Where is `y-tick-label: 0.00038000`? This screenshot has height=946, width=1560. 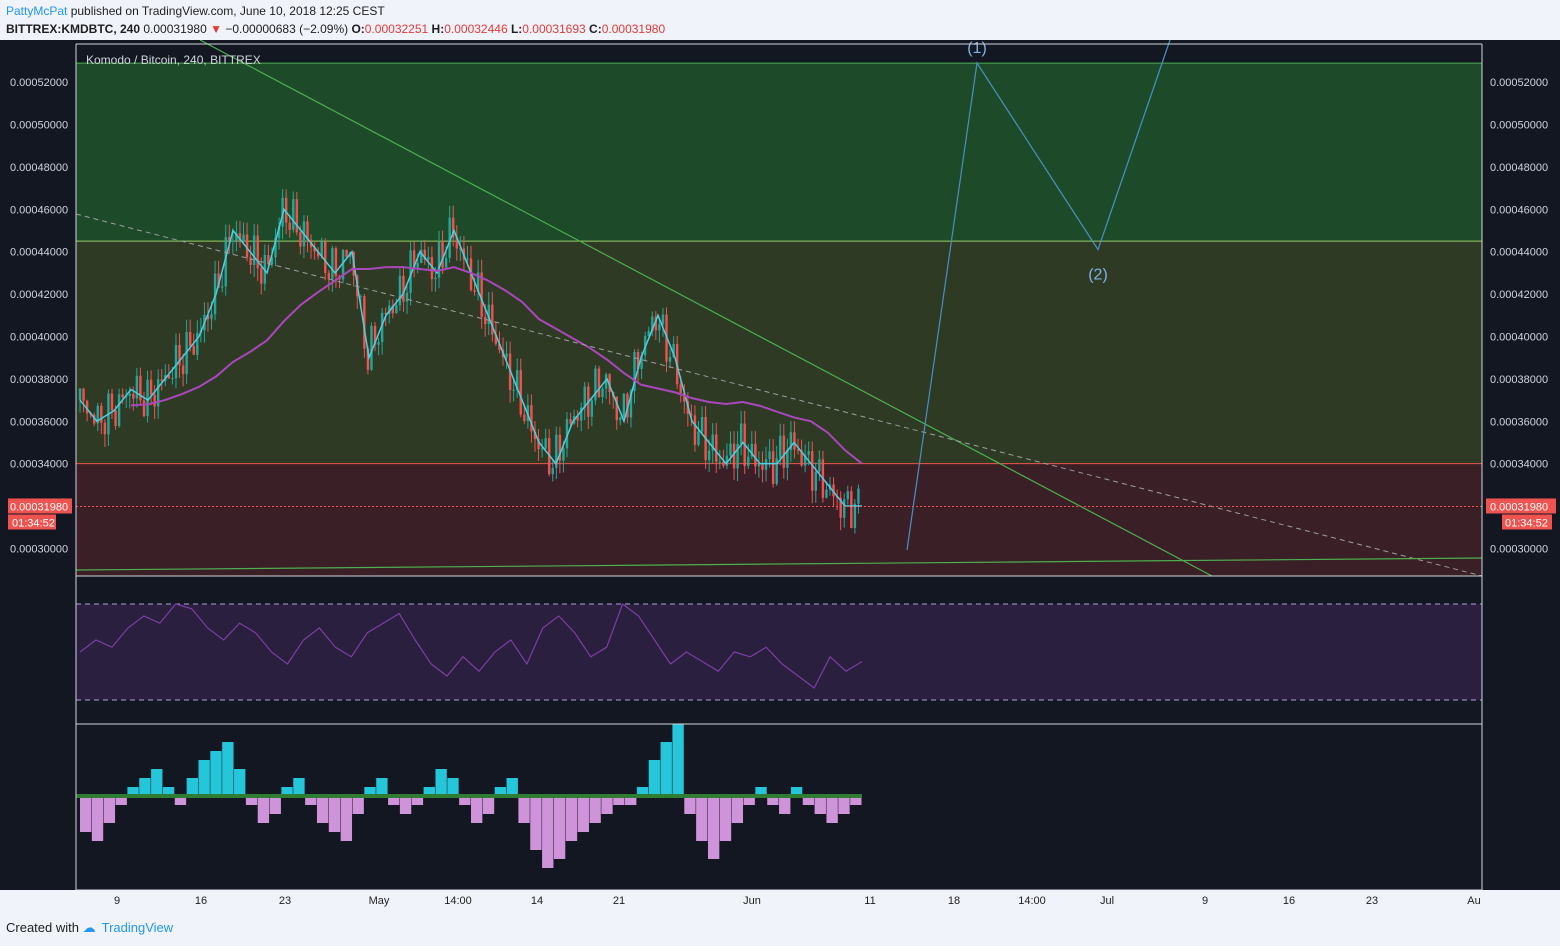 y-tick-label: 0.00038000 is located at coordinates (39, 380).